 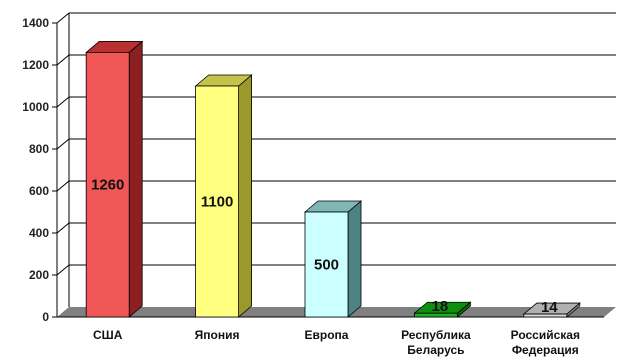 What do you see at coordinates (440, 306) in the screenshot?
I see `data-label: 18` at bounding box center [440, 306].